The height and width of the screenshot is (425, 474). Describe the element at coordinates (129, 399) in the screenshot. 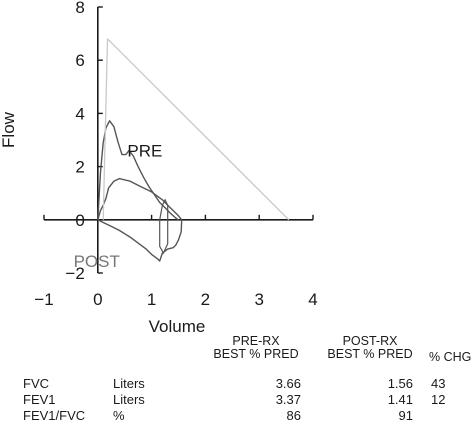

I see `row-fev1-unit: Liters` at that location.